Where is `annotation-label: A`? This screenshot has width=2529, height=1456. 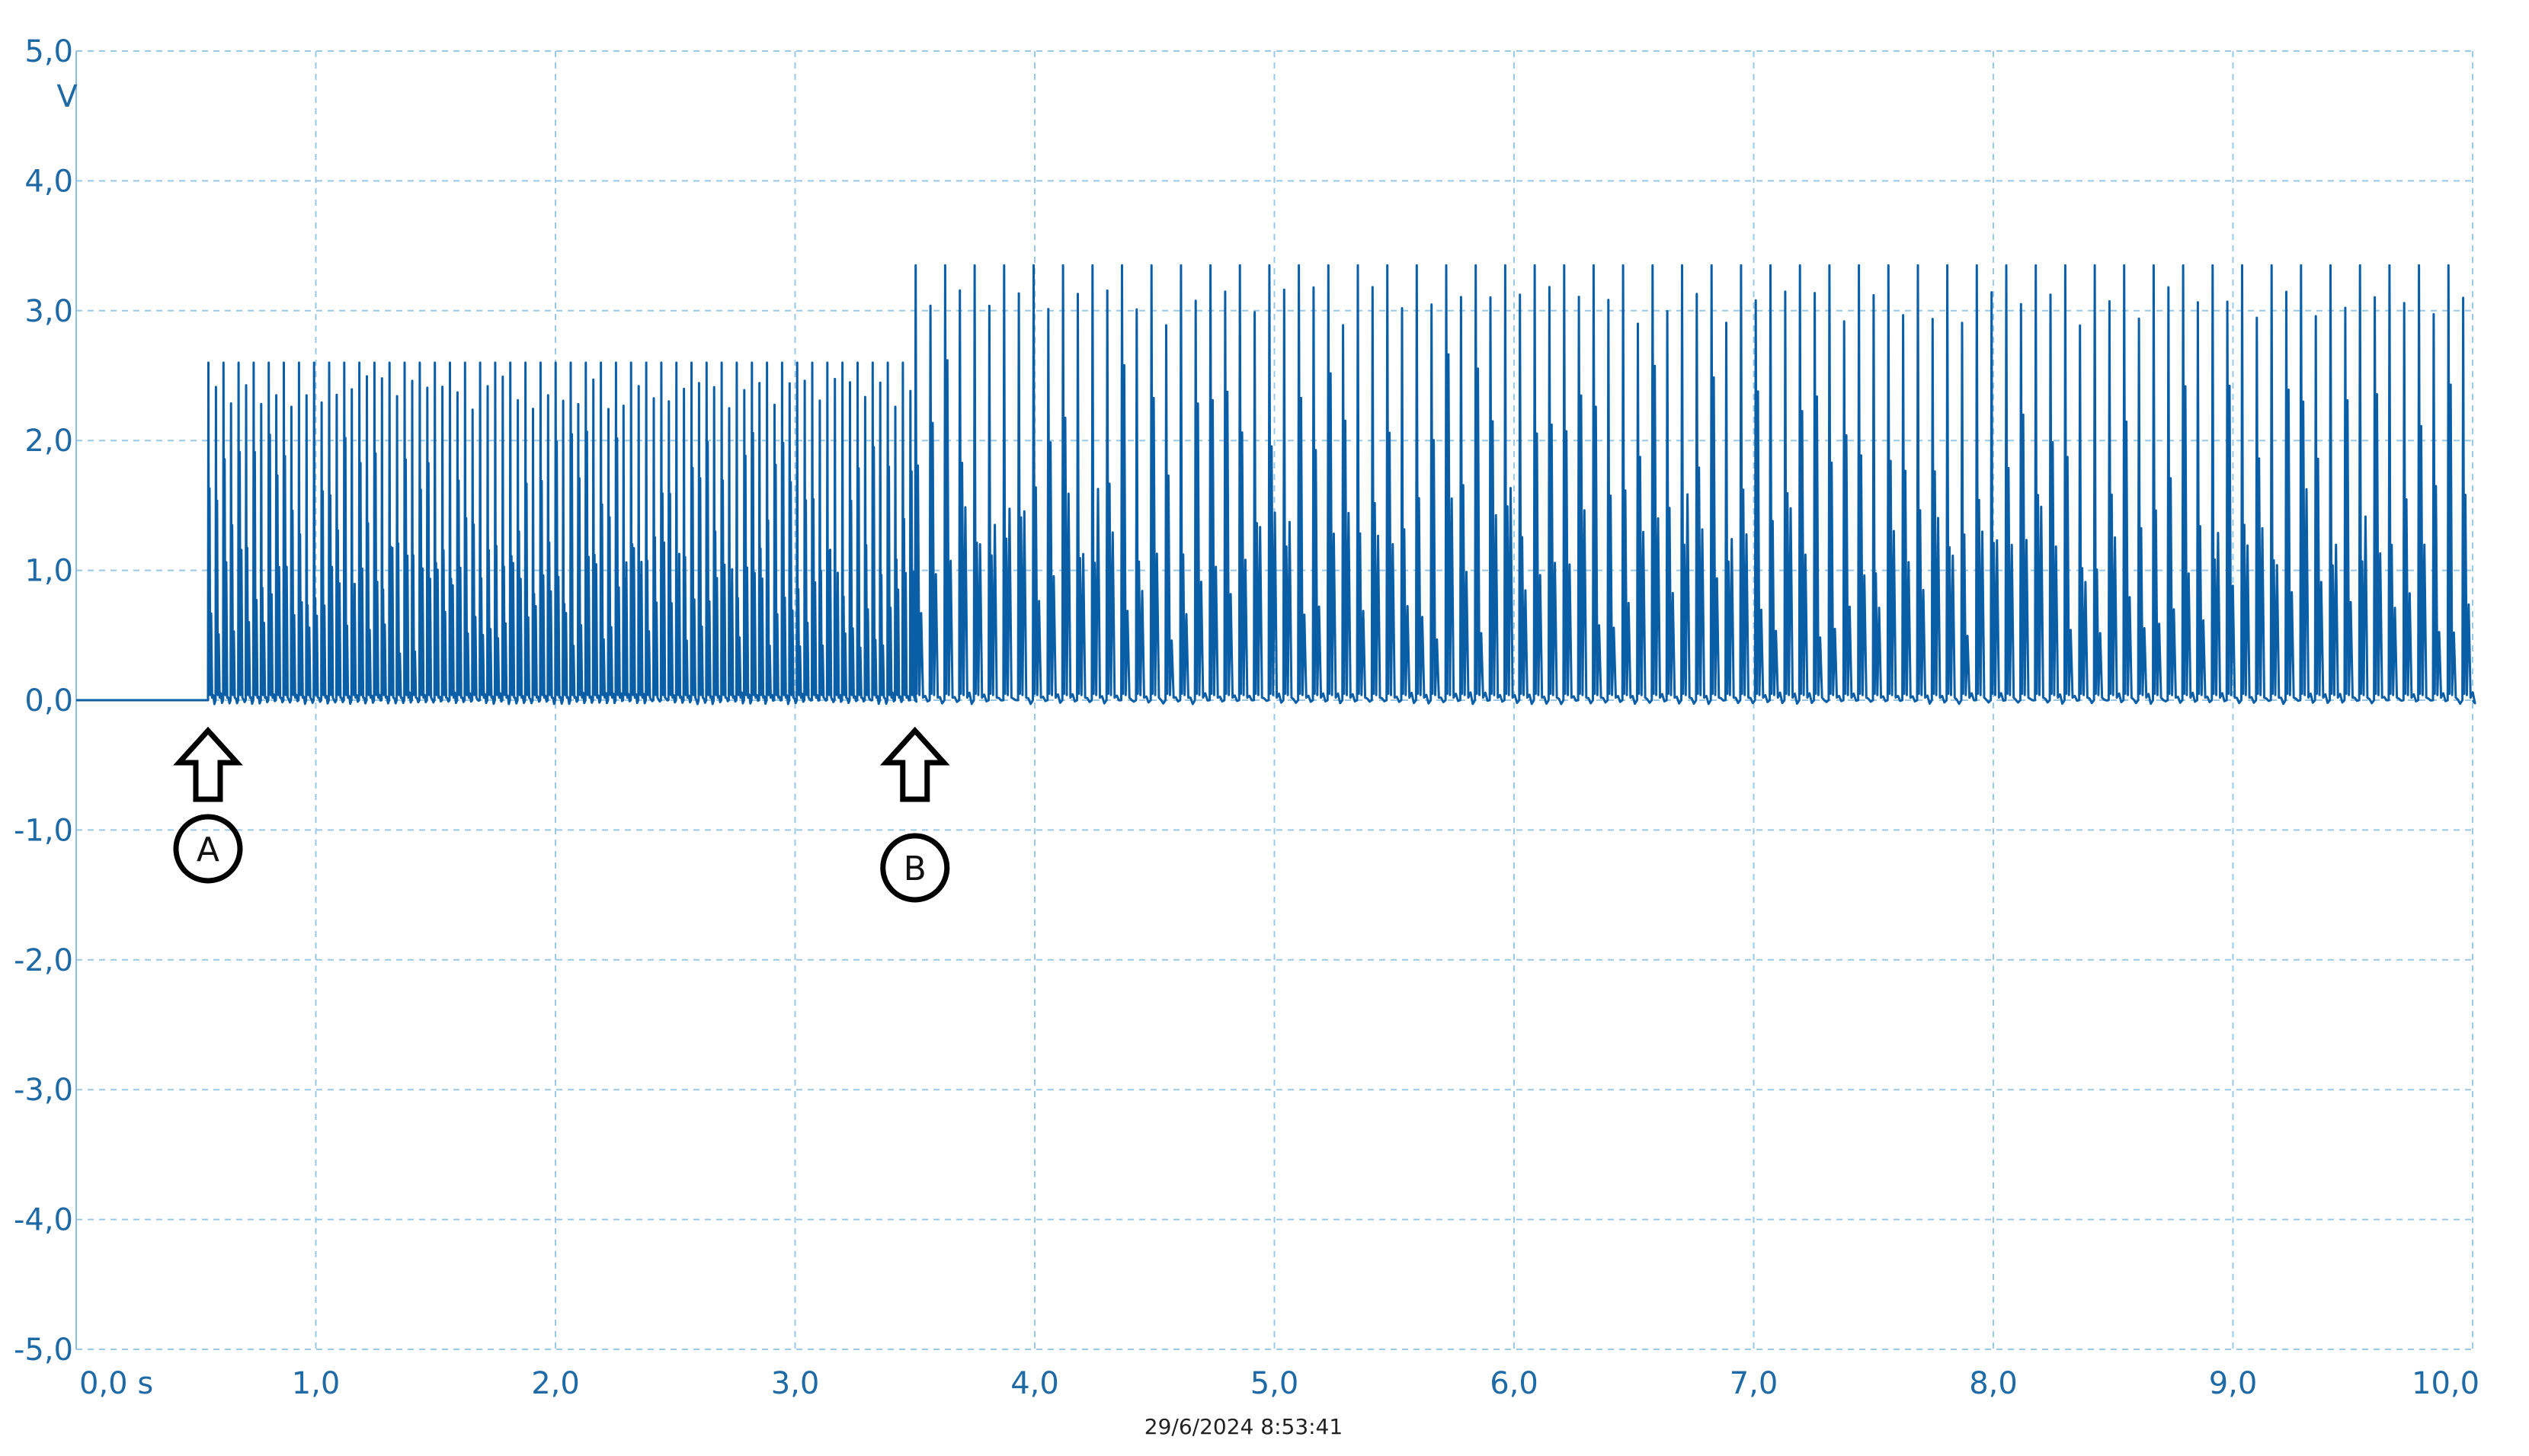 annotation-label: A is located at coordinates (208, 849).